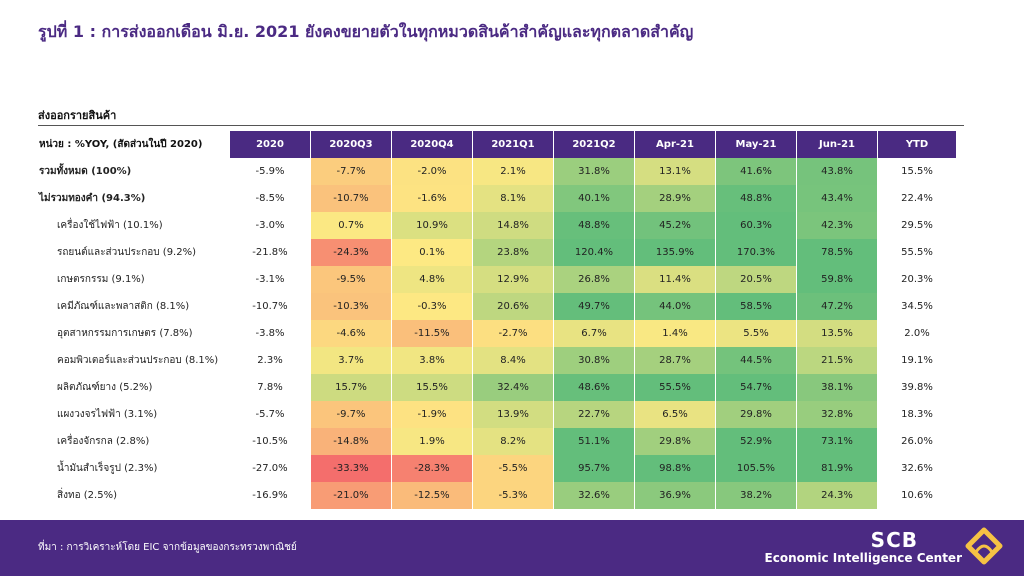 This screenshot has width=1024, height=576. I want to click on value-cell: 20.3%, so click(917, 279).